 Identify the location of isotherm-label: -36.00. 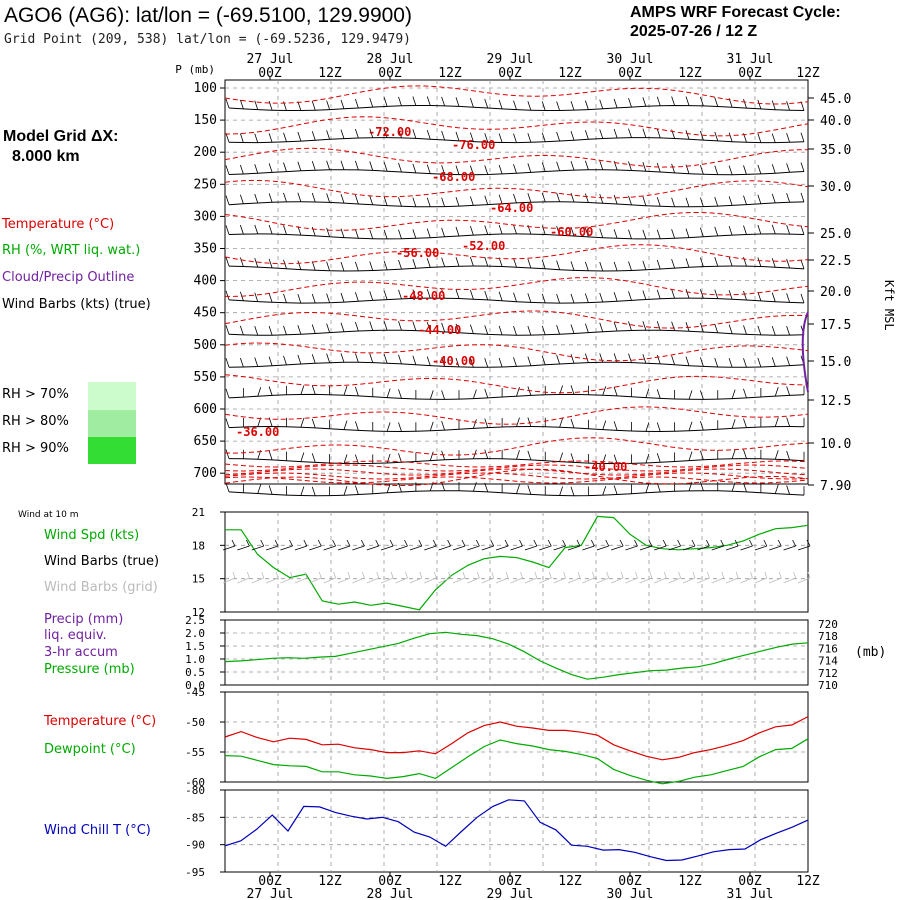
(257, 432).